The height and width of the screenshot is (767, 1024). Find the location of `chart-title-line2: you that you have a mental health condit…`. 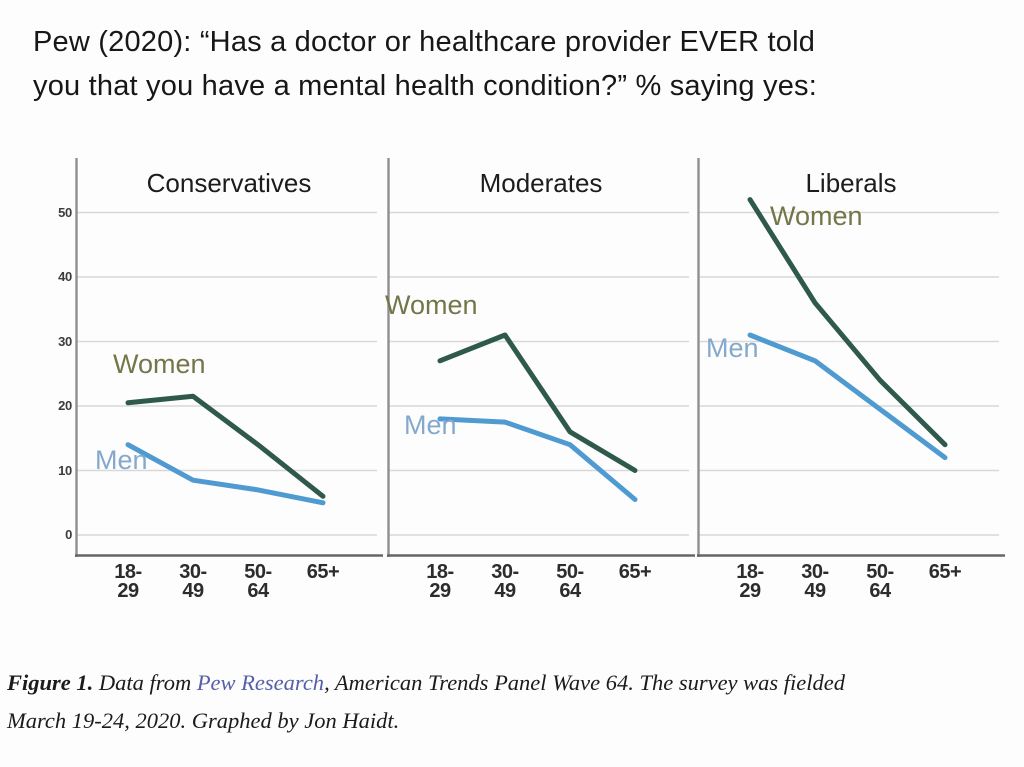

chart-title-line2: you that you have a mental health condit… is located at coordinates (425, 86).